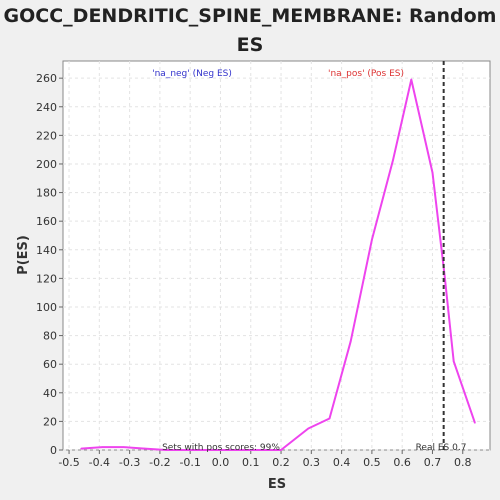  I want to click on x-tick-label: -0.1, so click(189, 462).